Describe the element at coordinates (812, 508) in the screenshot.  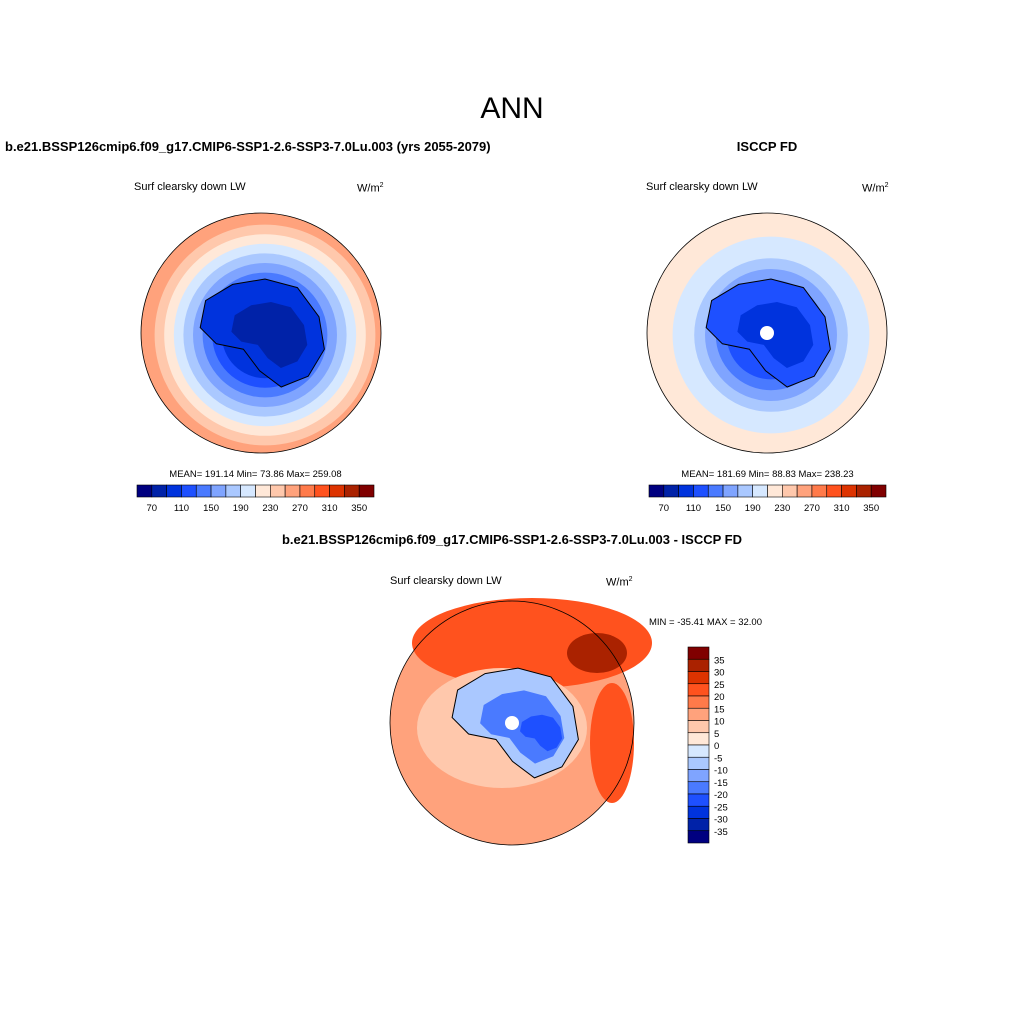
I see `colorbar-tick-label: 270` at that location.